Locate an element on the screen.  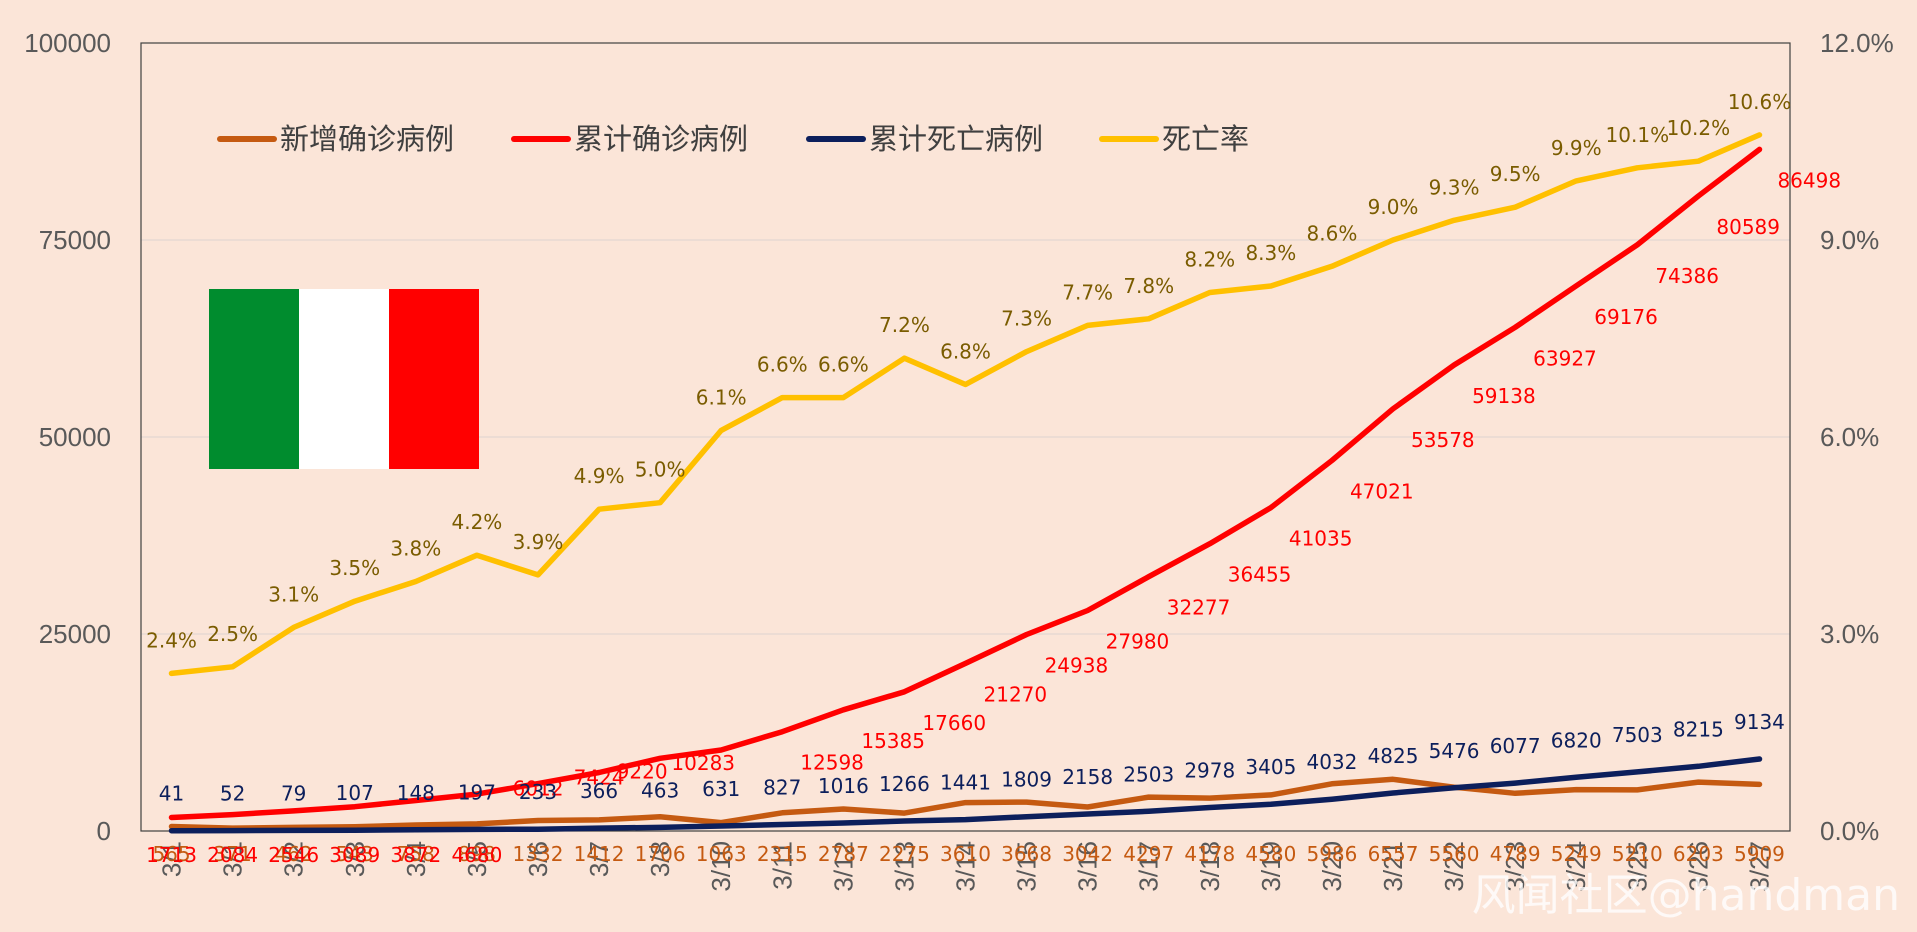
data-label: 24938 is located at coordinates (1077, 665).